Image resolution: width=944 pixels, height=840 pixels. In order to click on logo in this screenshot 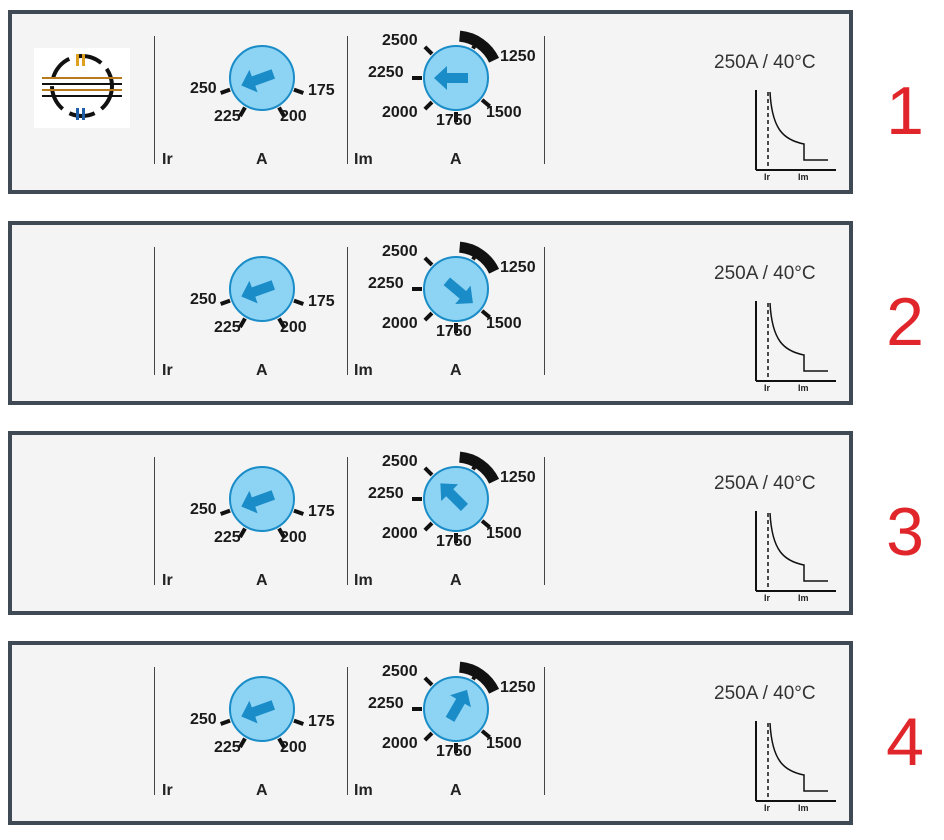, I will do `click(82, 88)`.